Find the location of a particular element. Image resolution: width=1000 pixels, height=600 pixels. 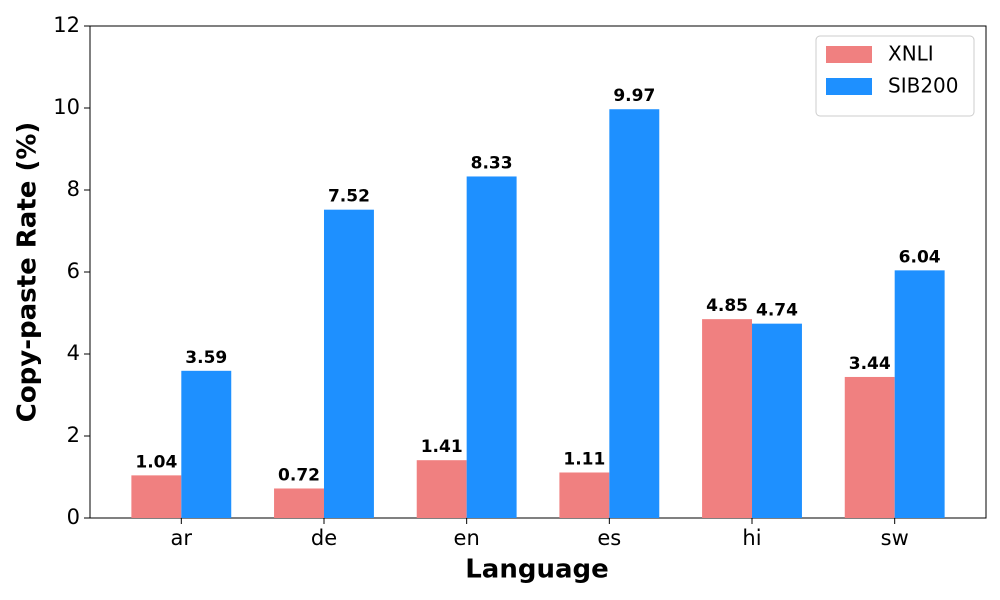

y-tick-label: 10 is located at coordinates (66, 107).